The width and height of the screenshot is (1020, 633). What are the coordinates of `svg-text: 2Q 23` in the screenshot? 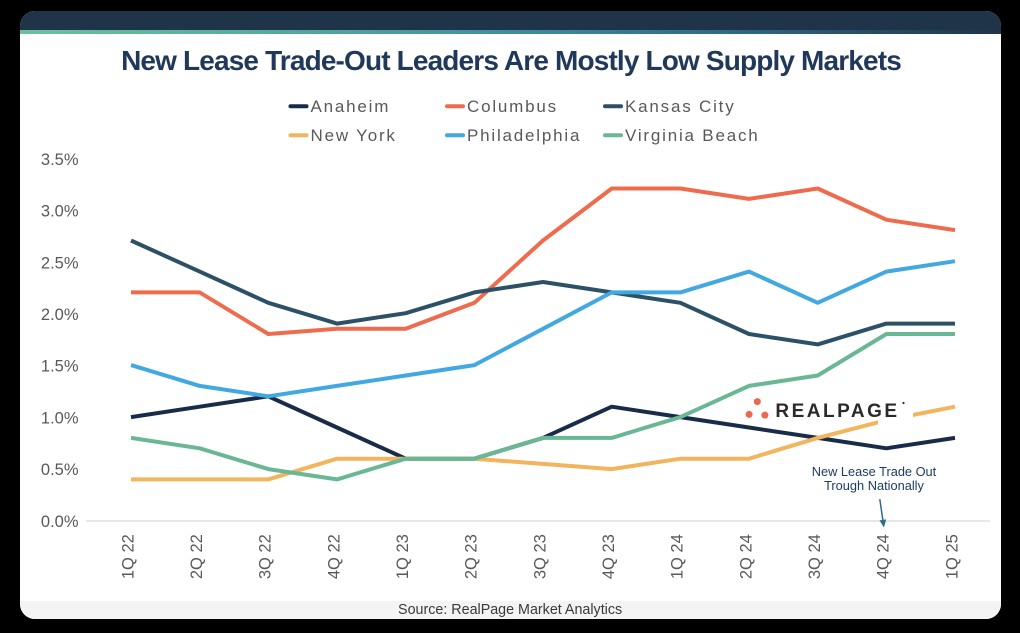 It's located at (472, 556).